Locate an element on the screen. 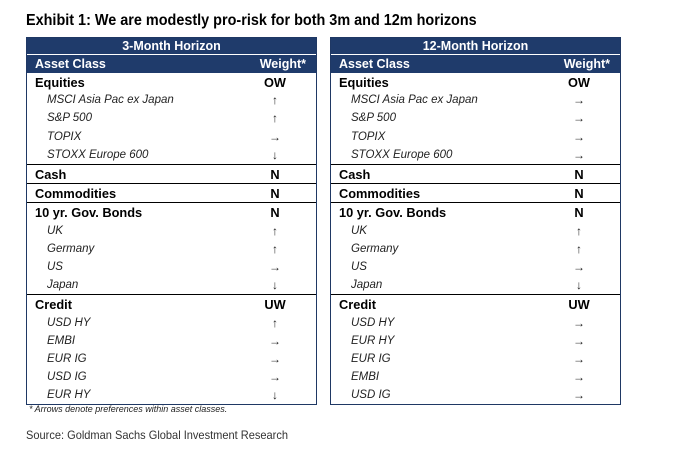 This screenshot has height=462, width=681. subcategory-row: EUR HY → is located at coordinates (475, 341).